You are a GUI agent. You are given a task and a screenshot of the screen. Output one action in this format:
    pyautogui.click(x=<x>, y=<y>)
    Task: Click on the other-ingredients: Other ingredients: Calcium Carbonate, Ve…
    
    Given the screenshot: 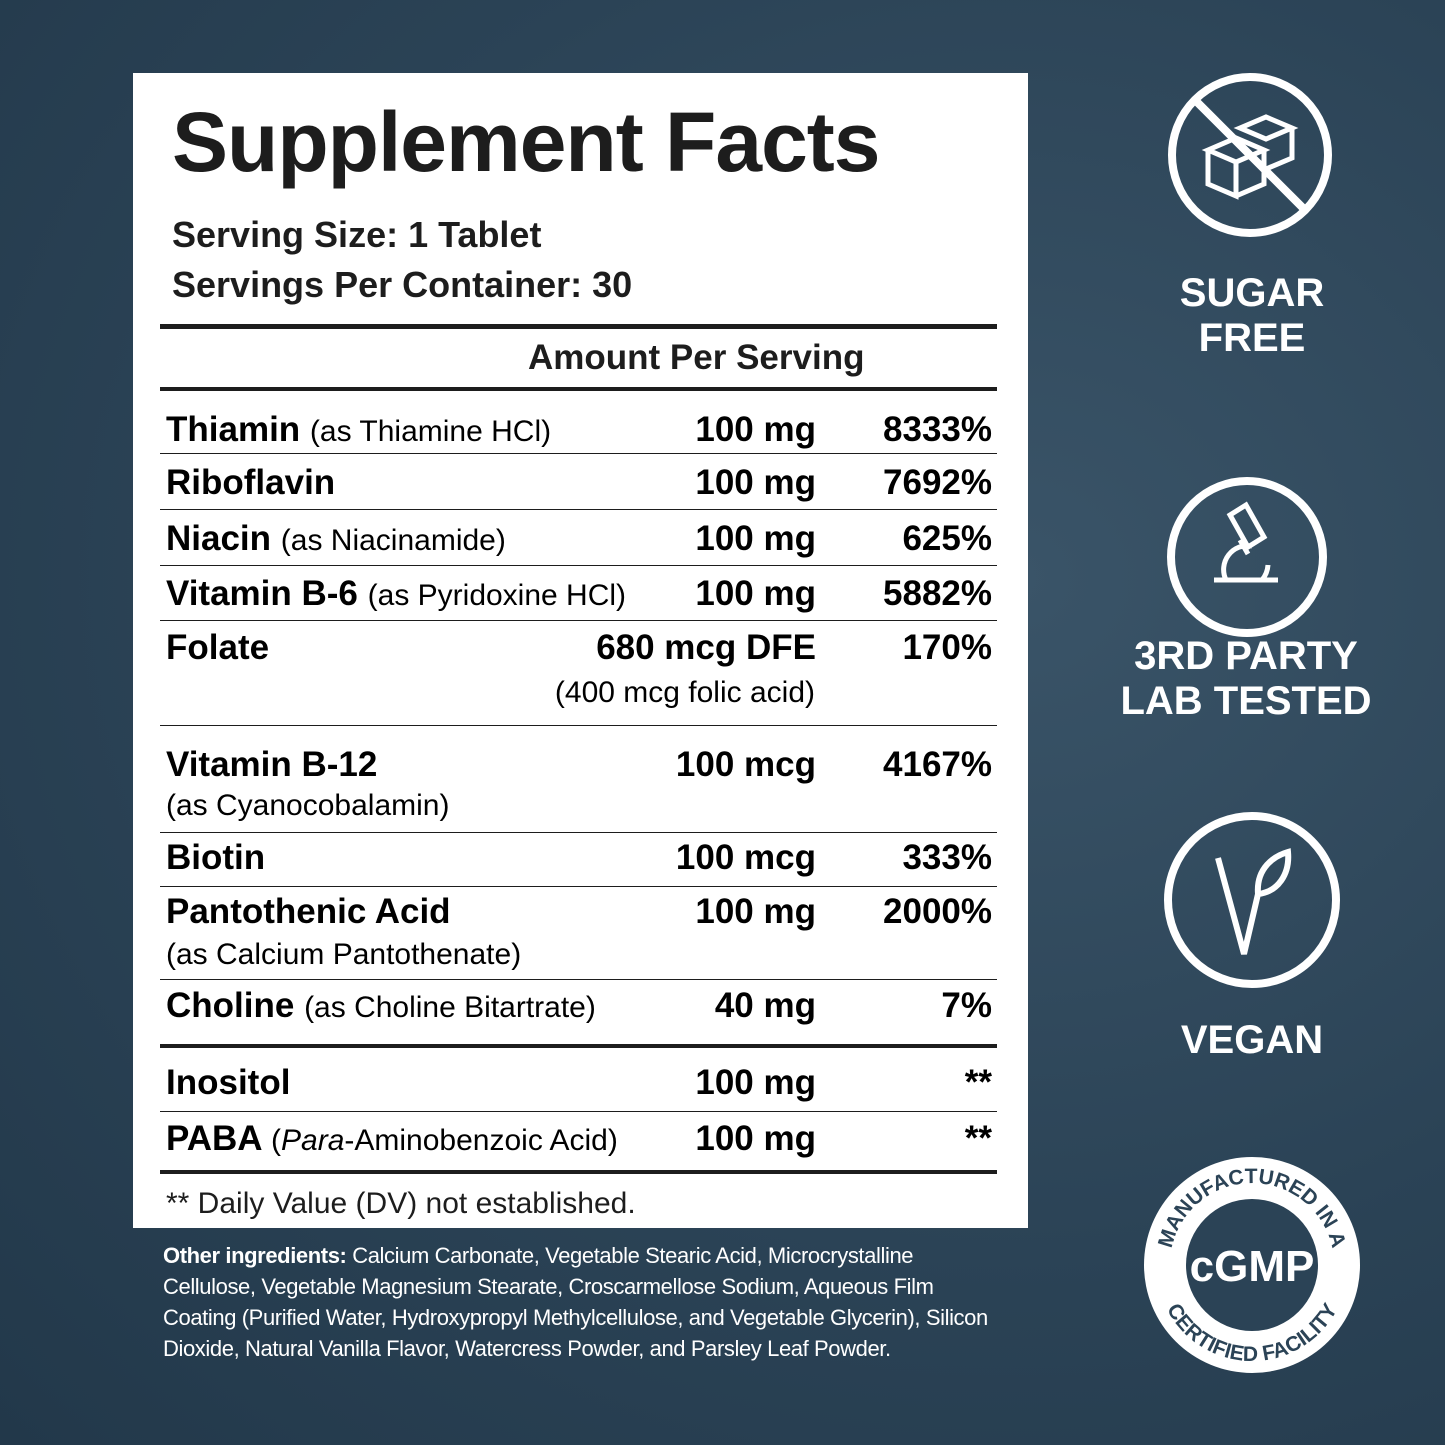 What is the action you would take?
    pyautogui.click(x=583, y=1302)
    